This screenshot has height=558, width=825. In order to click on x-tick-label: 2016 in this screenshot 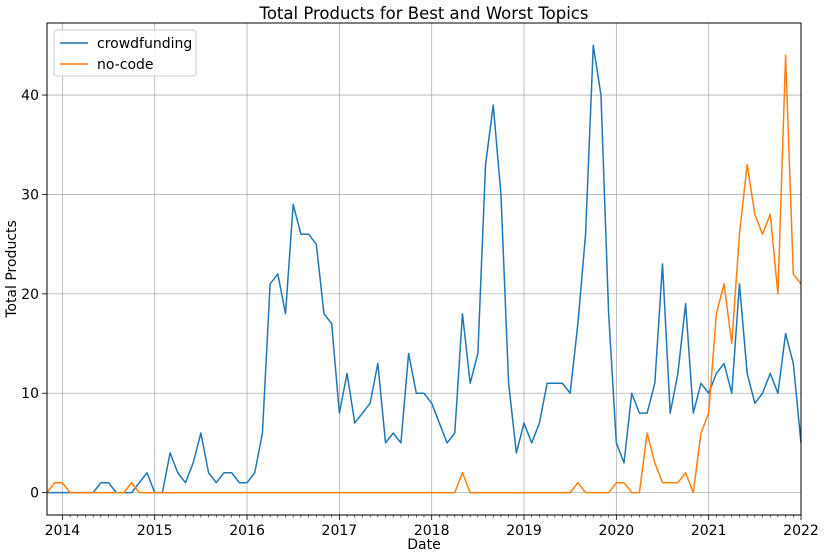, I will do `click(247, 531)`.